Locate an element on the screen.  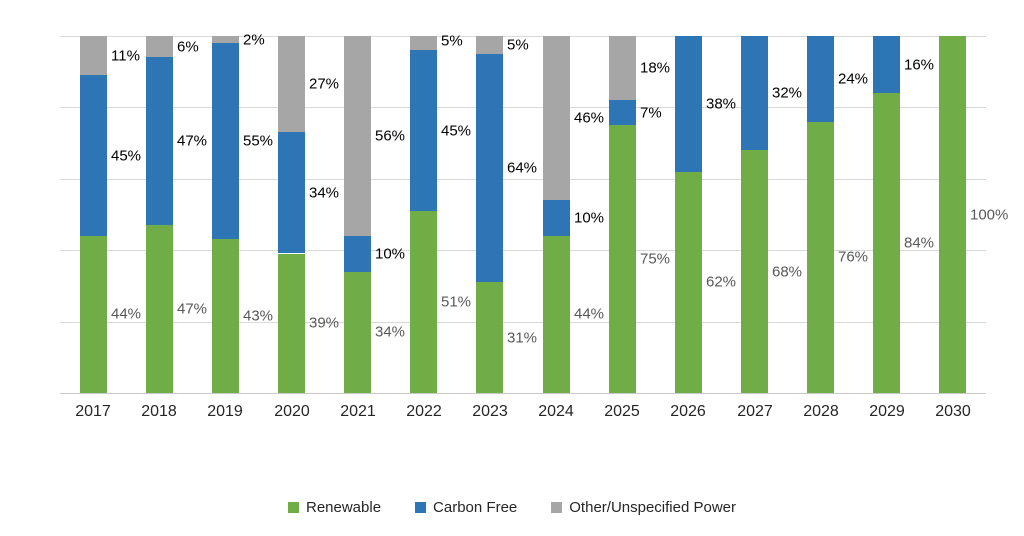
data-label-2024-renewable: 44% is located at coordinates (589, 314).